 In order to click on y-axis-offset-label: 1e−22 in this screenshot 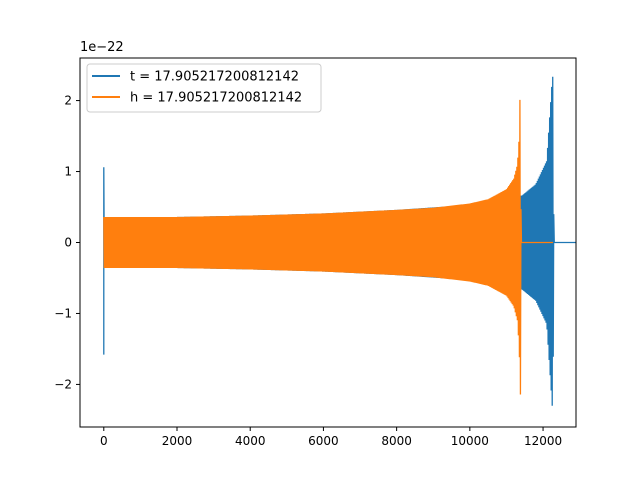, I will do `click(102, 47)`.